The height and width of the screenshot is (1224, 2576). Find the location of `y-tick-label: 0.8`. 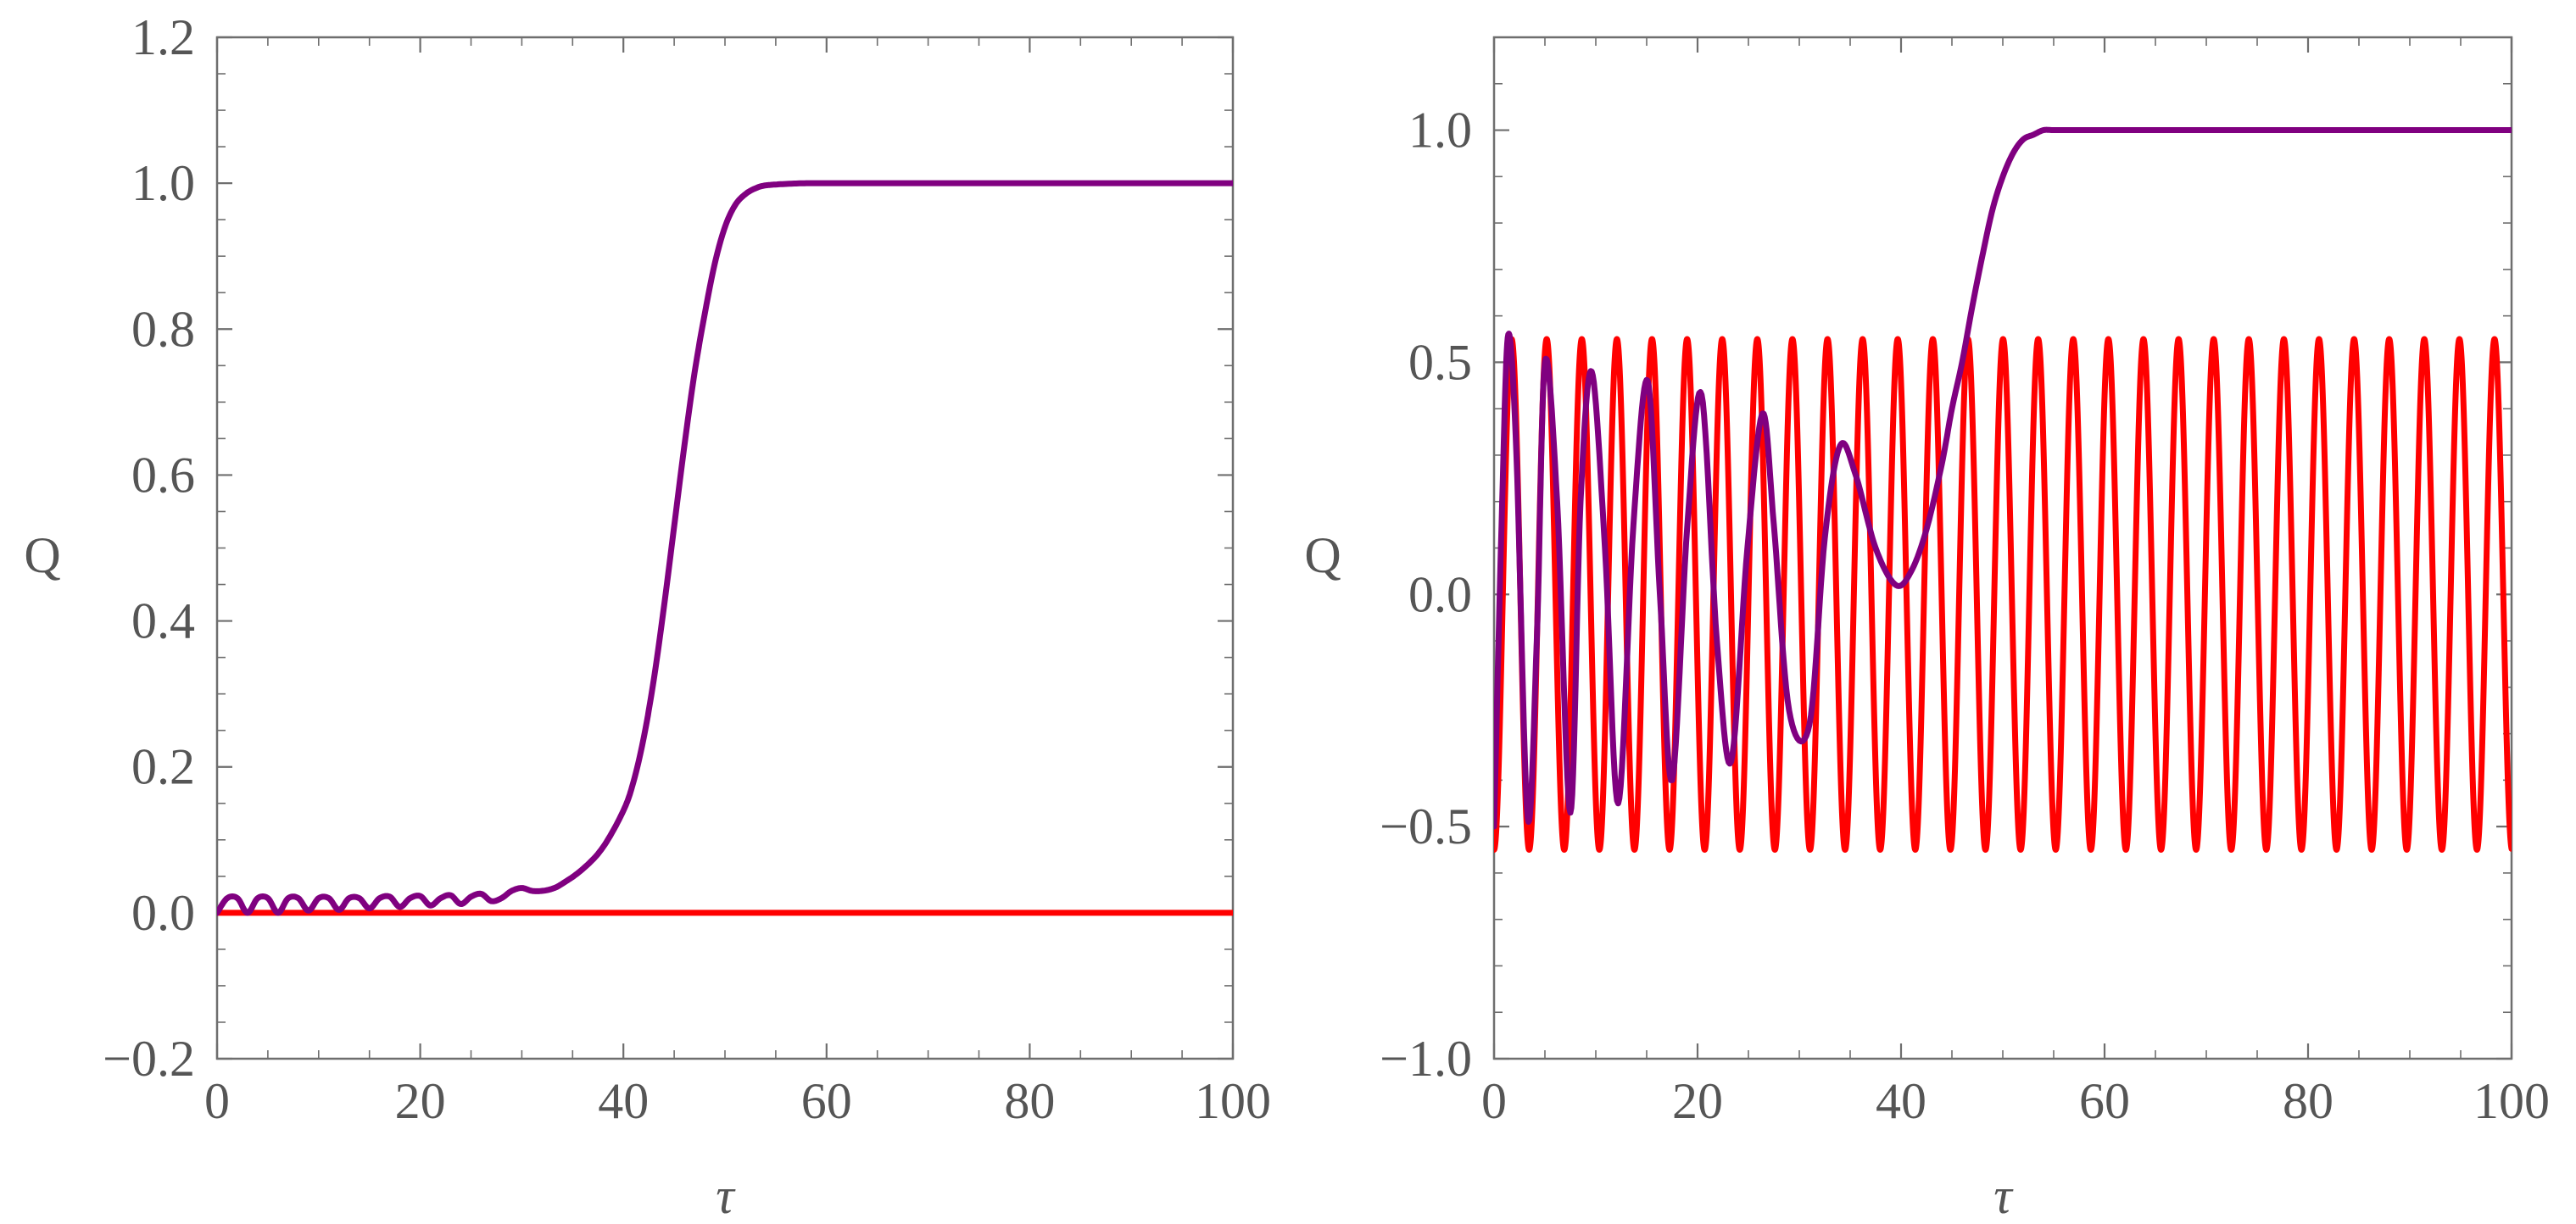

y-tick-label: 0.8 is located at coordinates (163, 329).